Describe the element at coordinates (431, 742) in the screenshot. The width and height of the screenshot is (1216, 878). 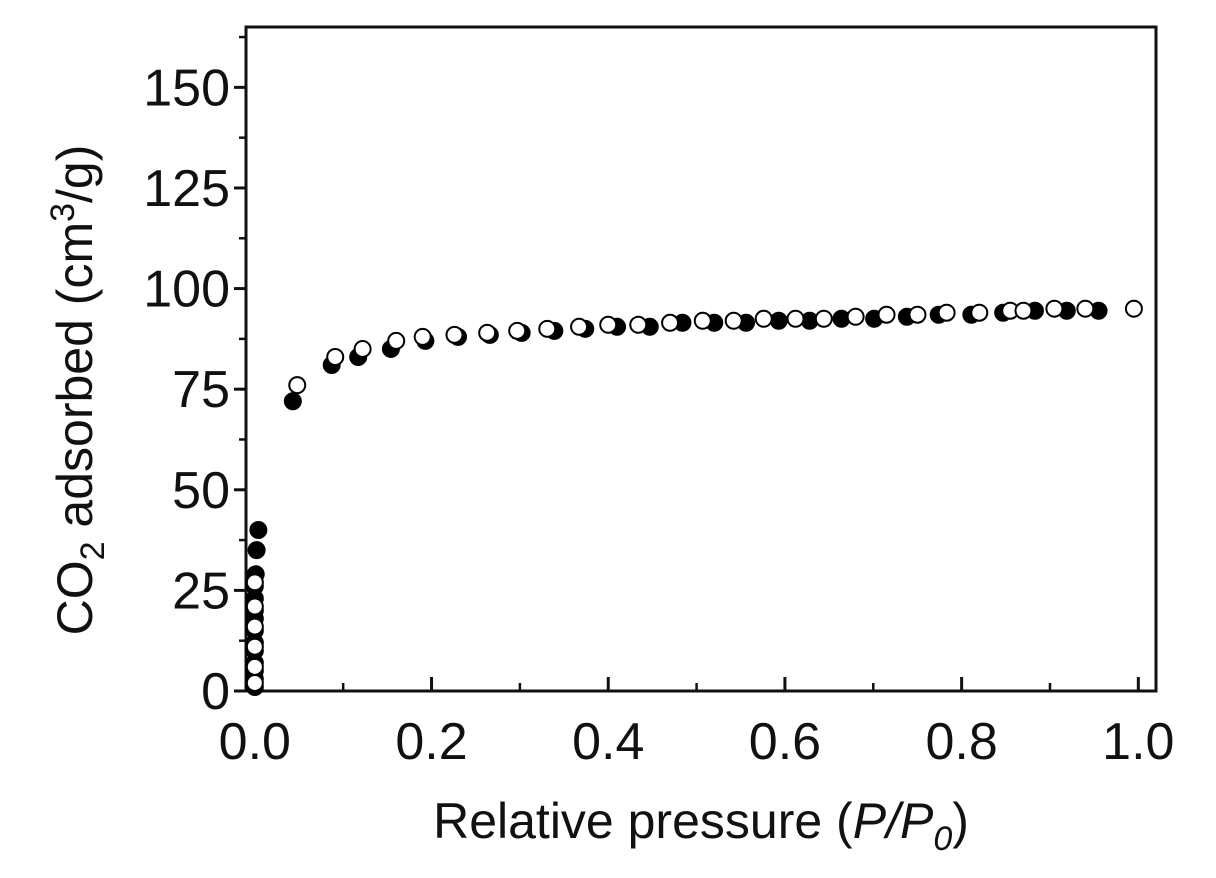
I see `x-tick-label: 0.2` at that location.